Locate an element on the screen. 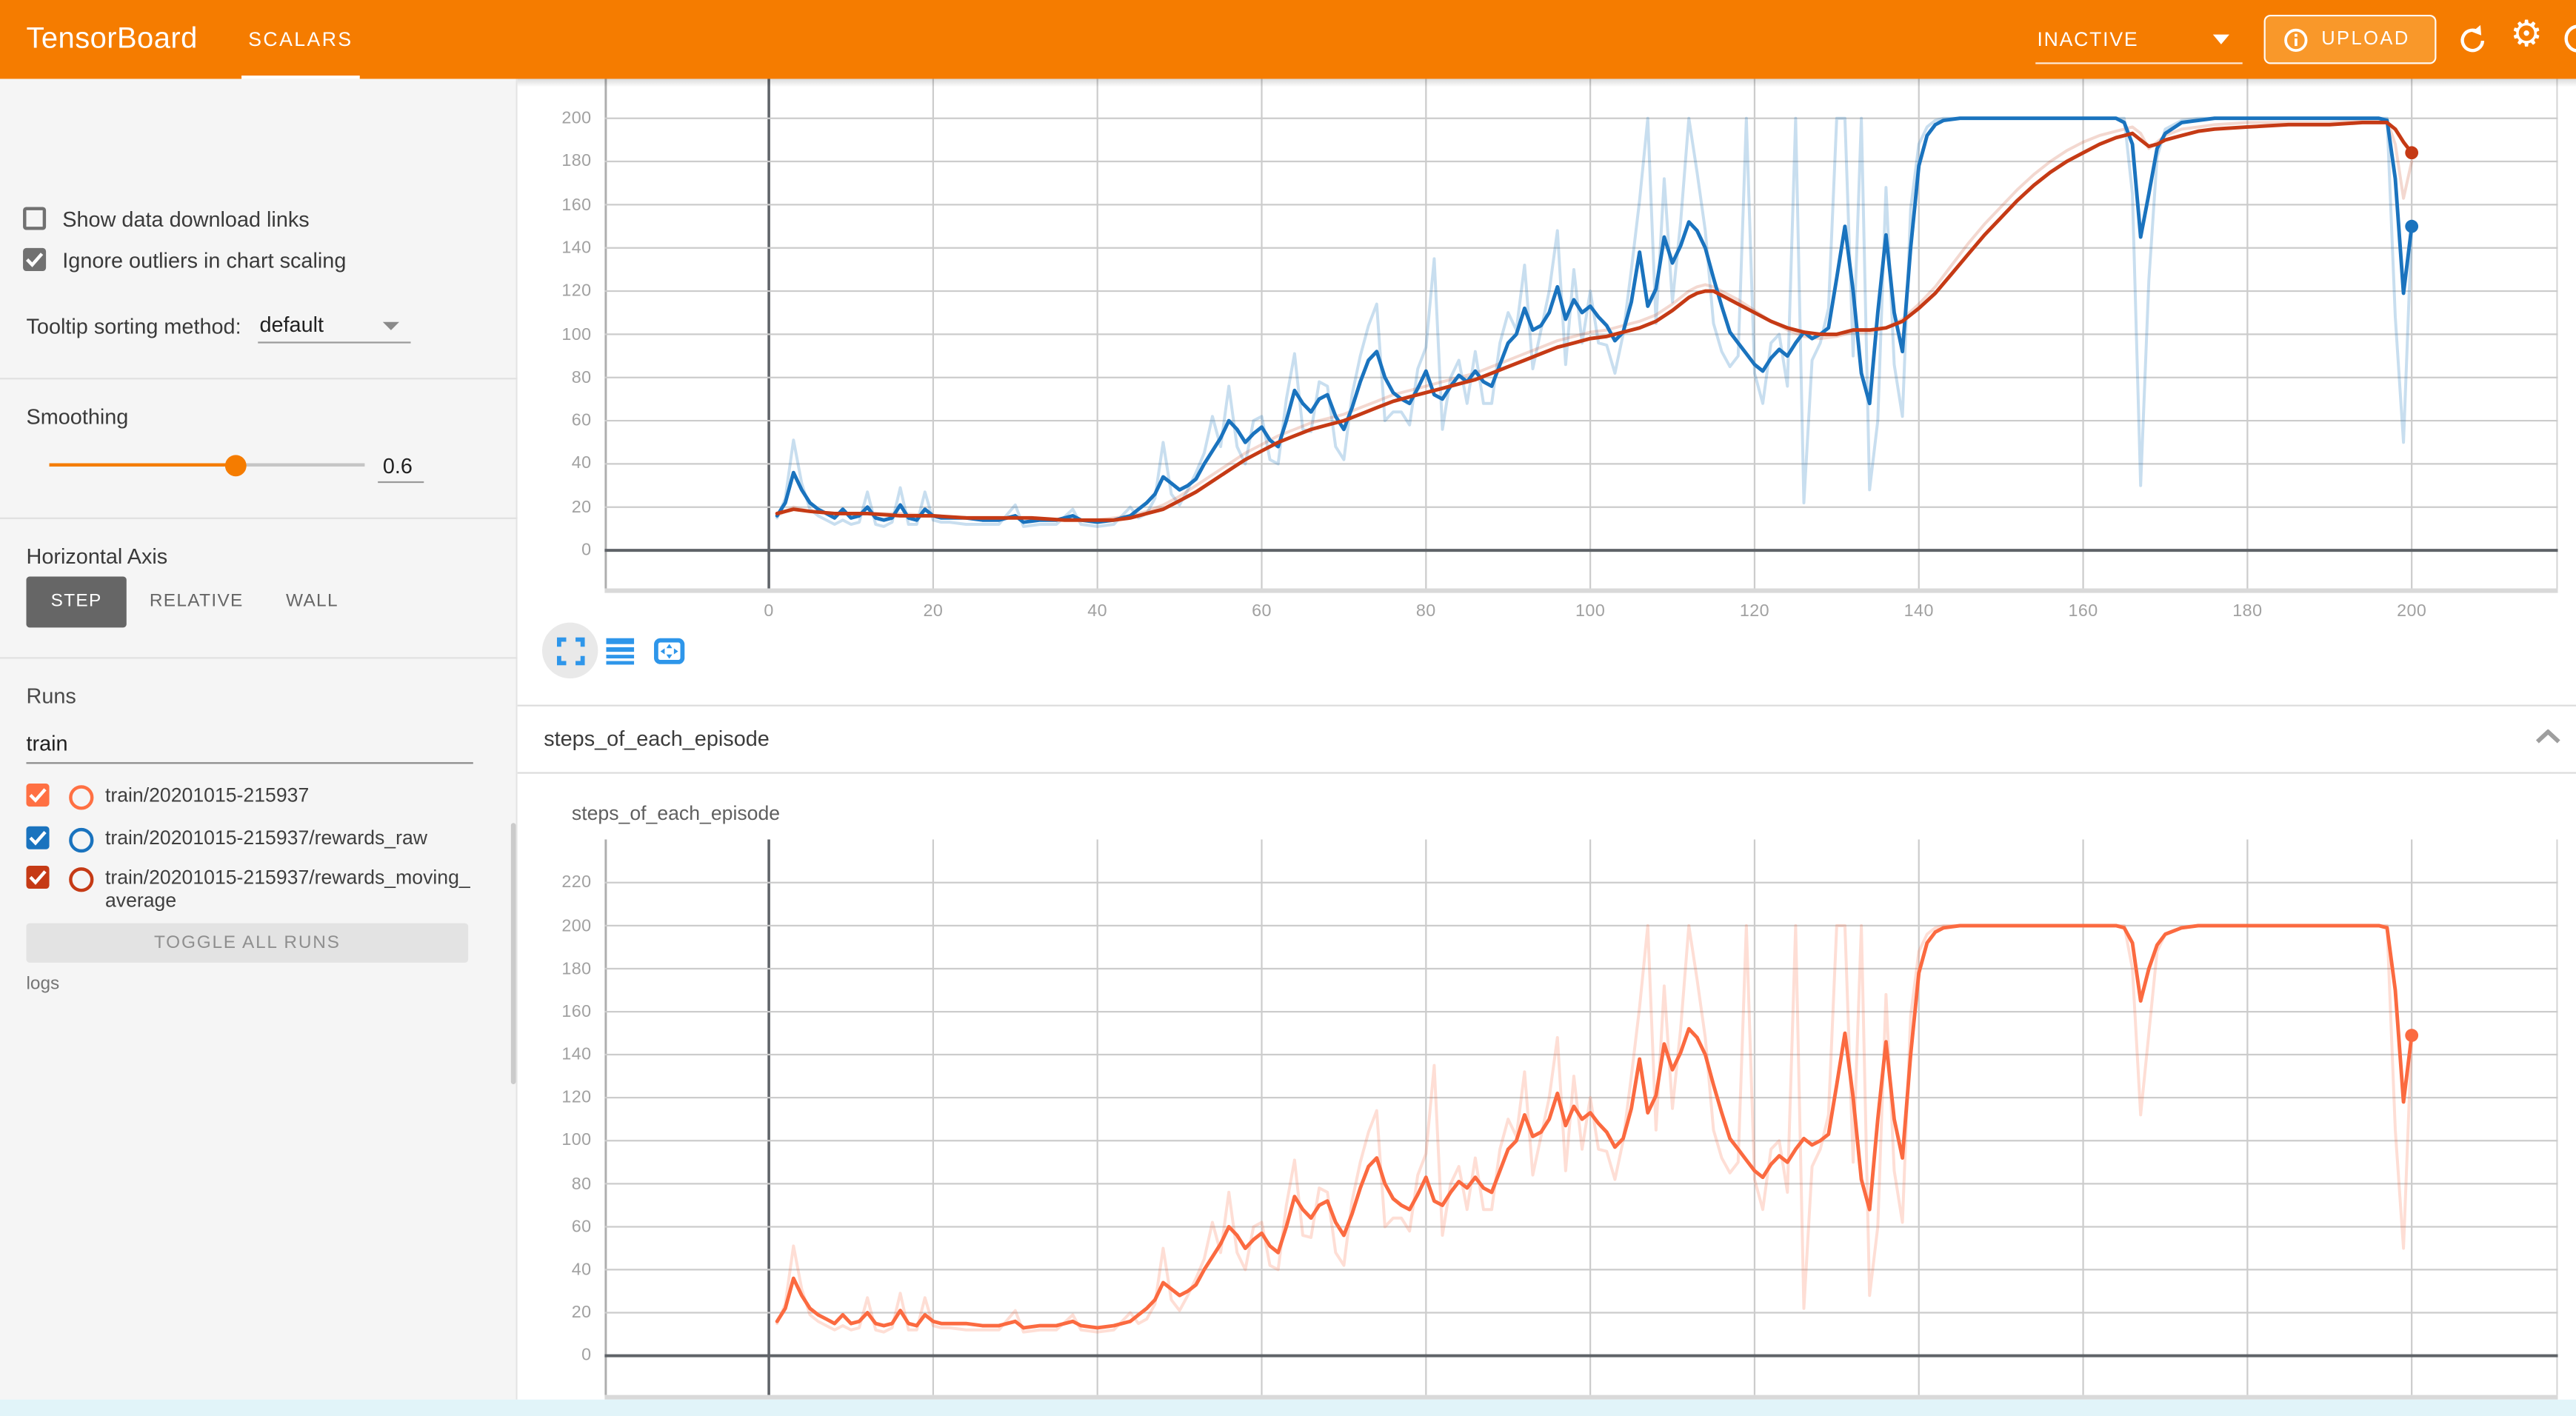 The image size is (2576, 1416). axis-wall-button: WALL is located at coordinates (311, 601).